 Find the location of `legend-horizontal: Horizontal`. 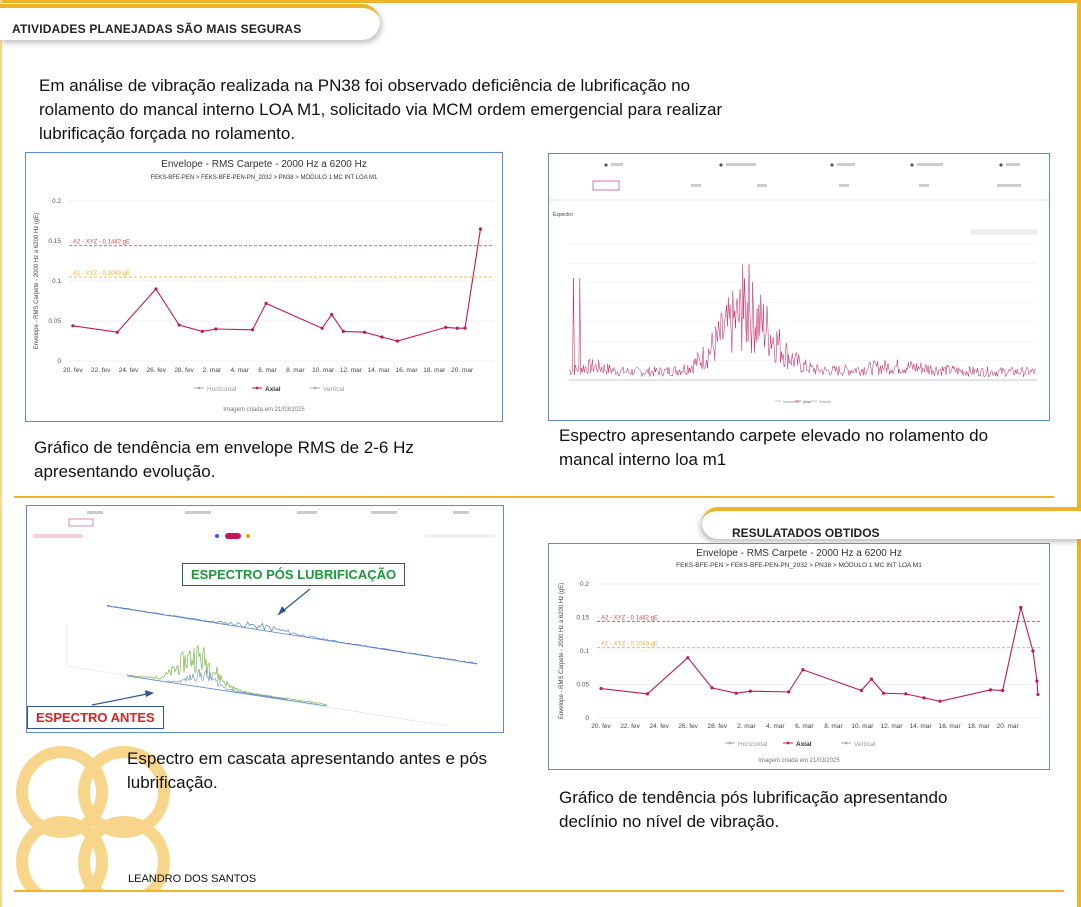

legend-horizontal: Horizontal is located at coordinates (791, 402).